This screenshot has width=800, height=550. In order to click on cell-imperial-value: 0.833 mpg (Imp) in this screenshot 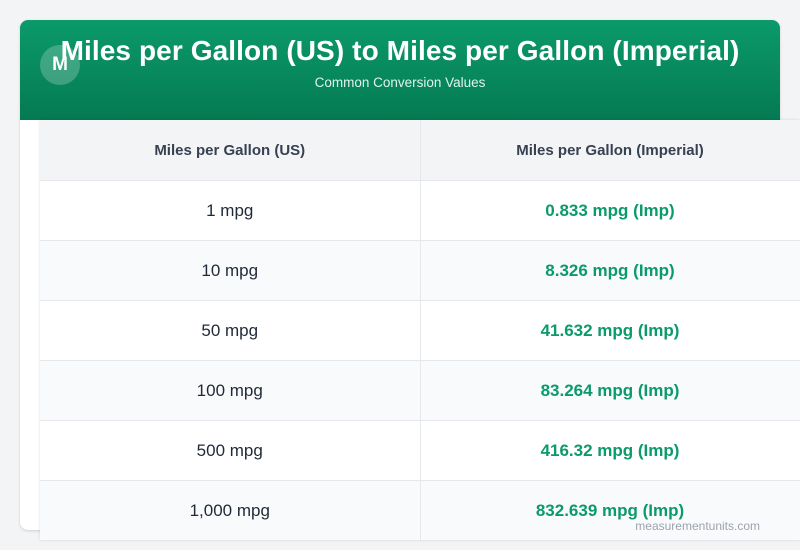, I will do `click(610, 210)`.